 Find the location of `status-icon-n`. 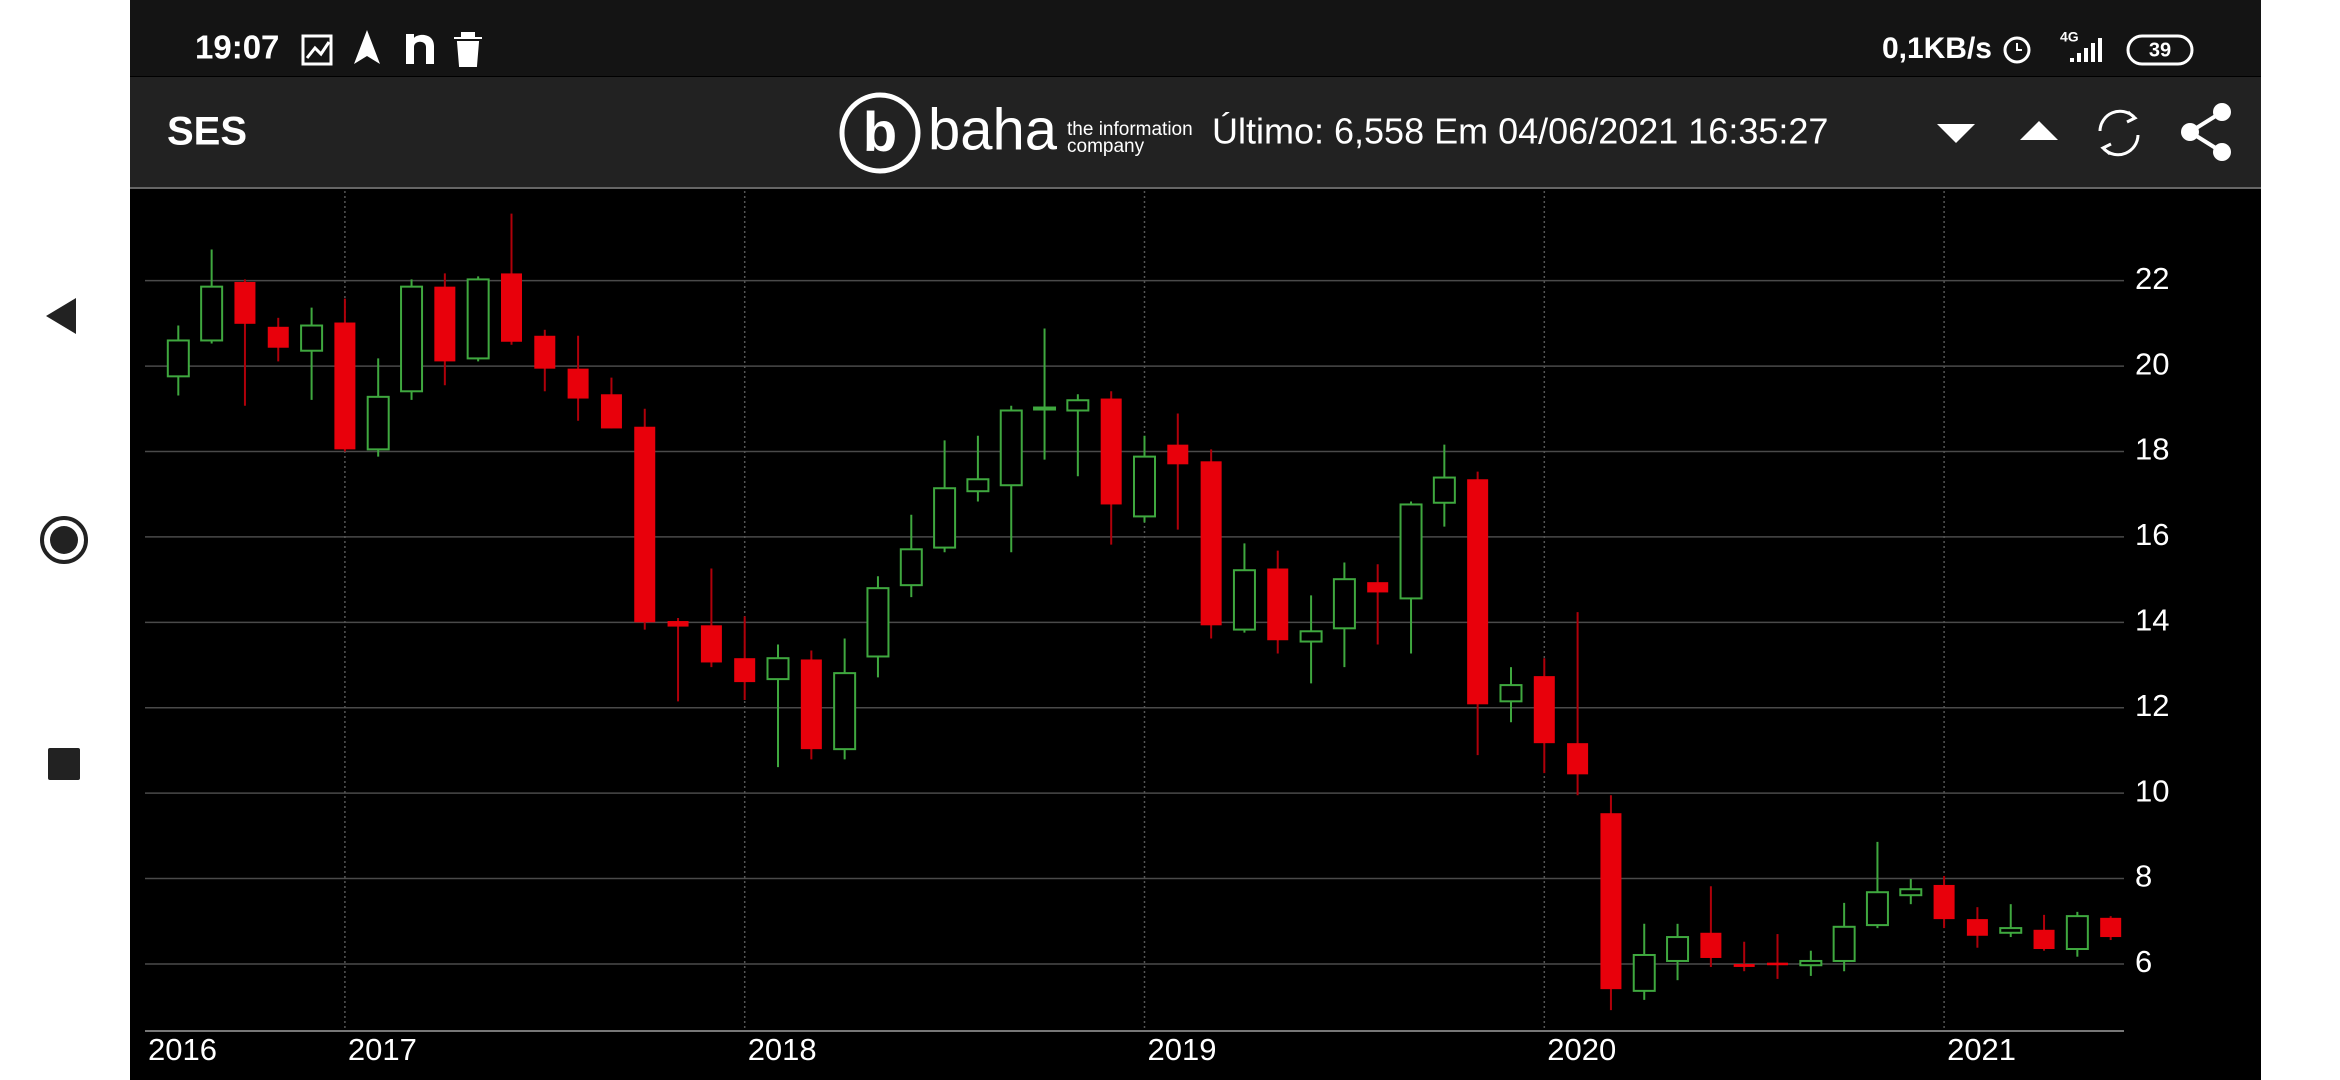

status-icon-n is located at coordinates (420, 49).